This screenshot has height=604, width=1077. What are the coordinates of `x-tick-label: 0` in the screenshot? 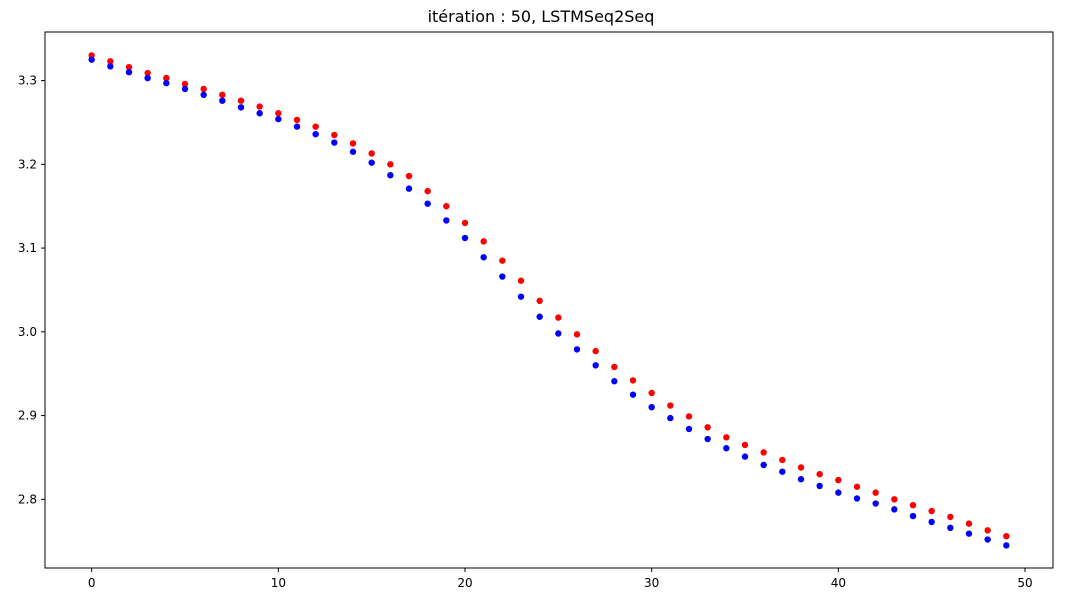 It's located at (92, 583).